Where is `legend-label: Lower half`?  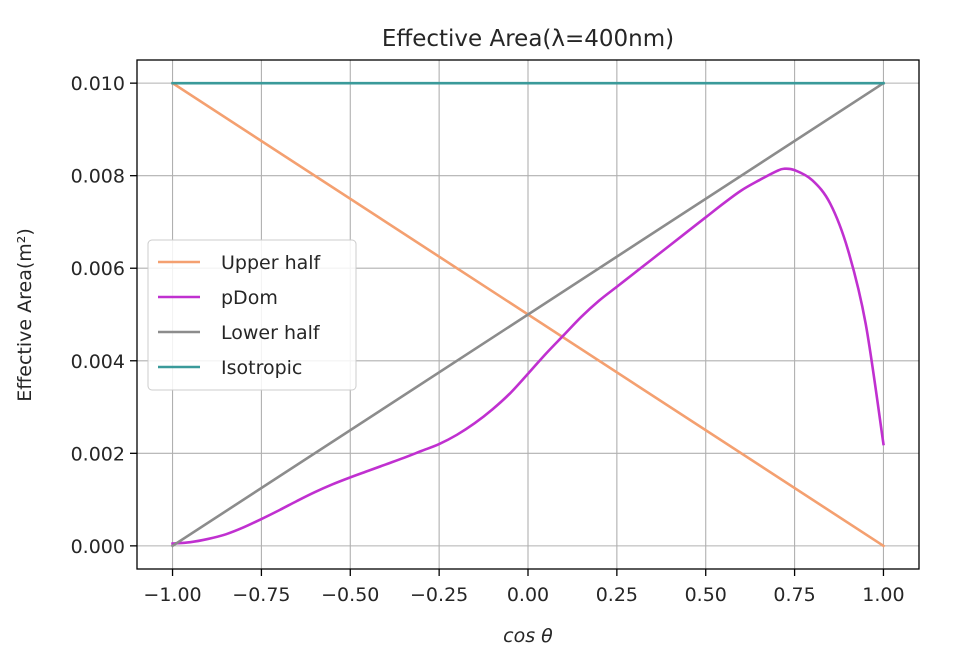 legend-label: Lower half is located at coordinates (271, 333).